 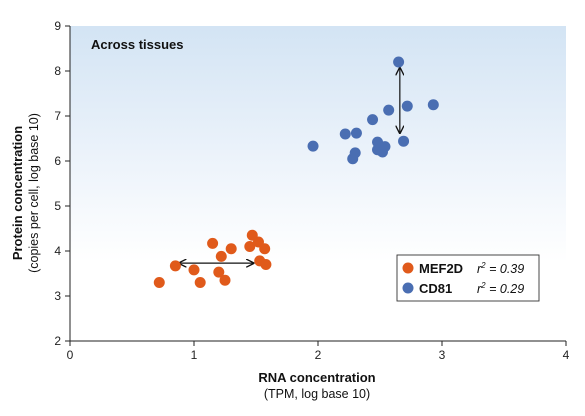 I want to click on x-tick-label: 3, so click(x=442, y=355).